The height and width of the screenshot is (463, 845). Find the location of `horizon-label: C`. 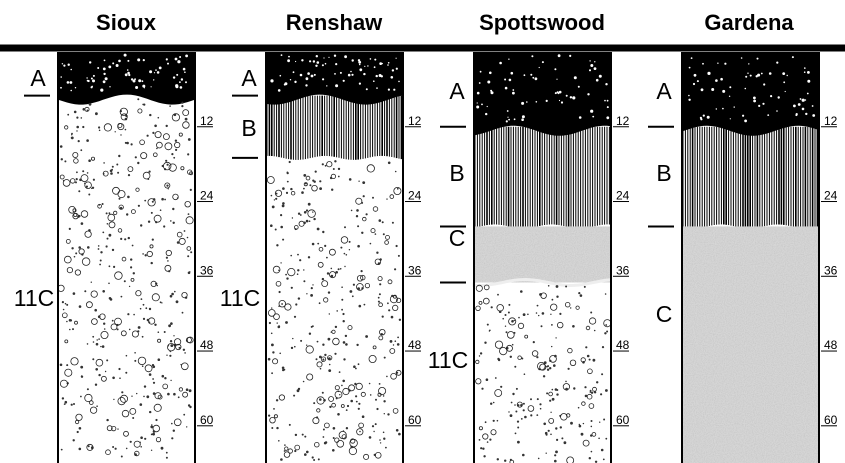

horizon-label: C is located at coordinates (664, 314).